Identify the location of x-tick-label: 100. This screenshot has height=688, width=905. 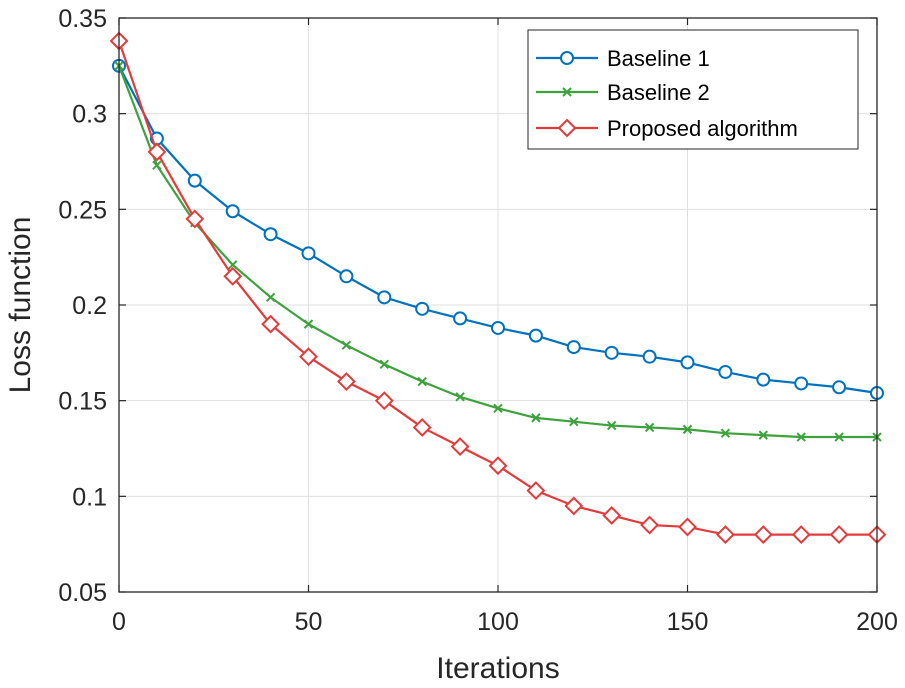
(498, 622).